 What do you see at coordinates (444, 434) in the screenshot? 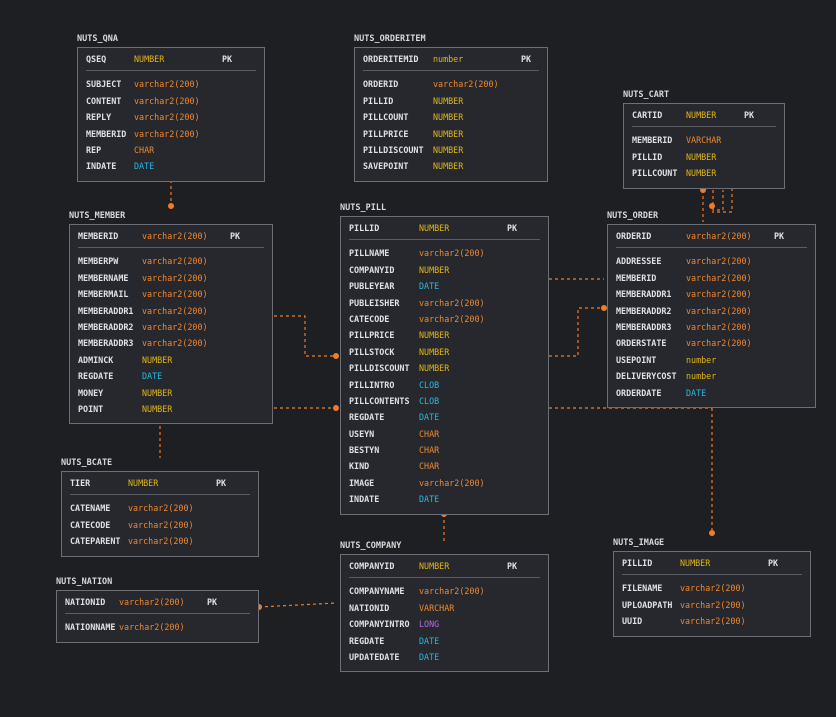
I see `column-row: USEYN CHAR` at bounding box center [444, 434].